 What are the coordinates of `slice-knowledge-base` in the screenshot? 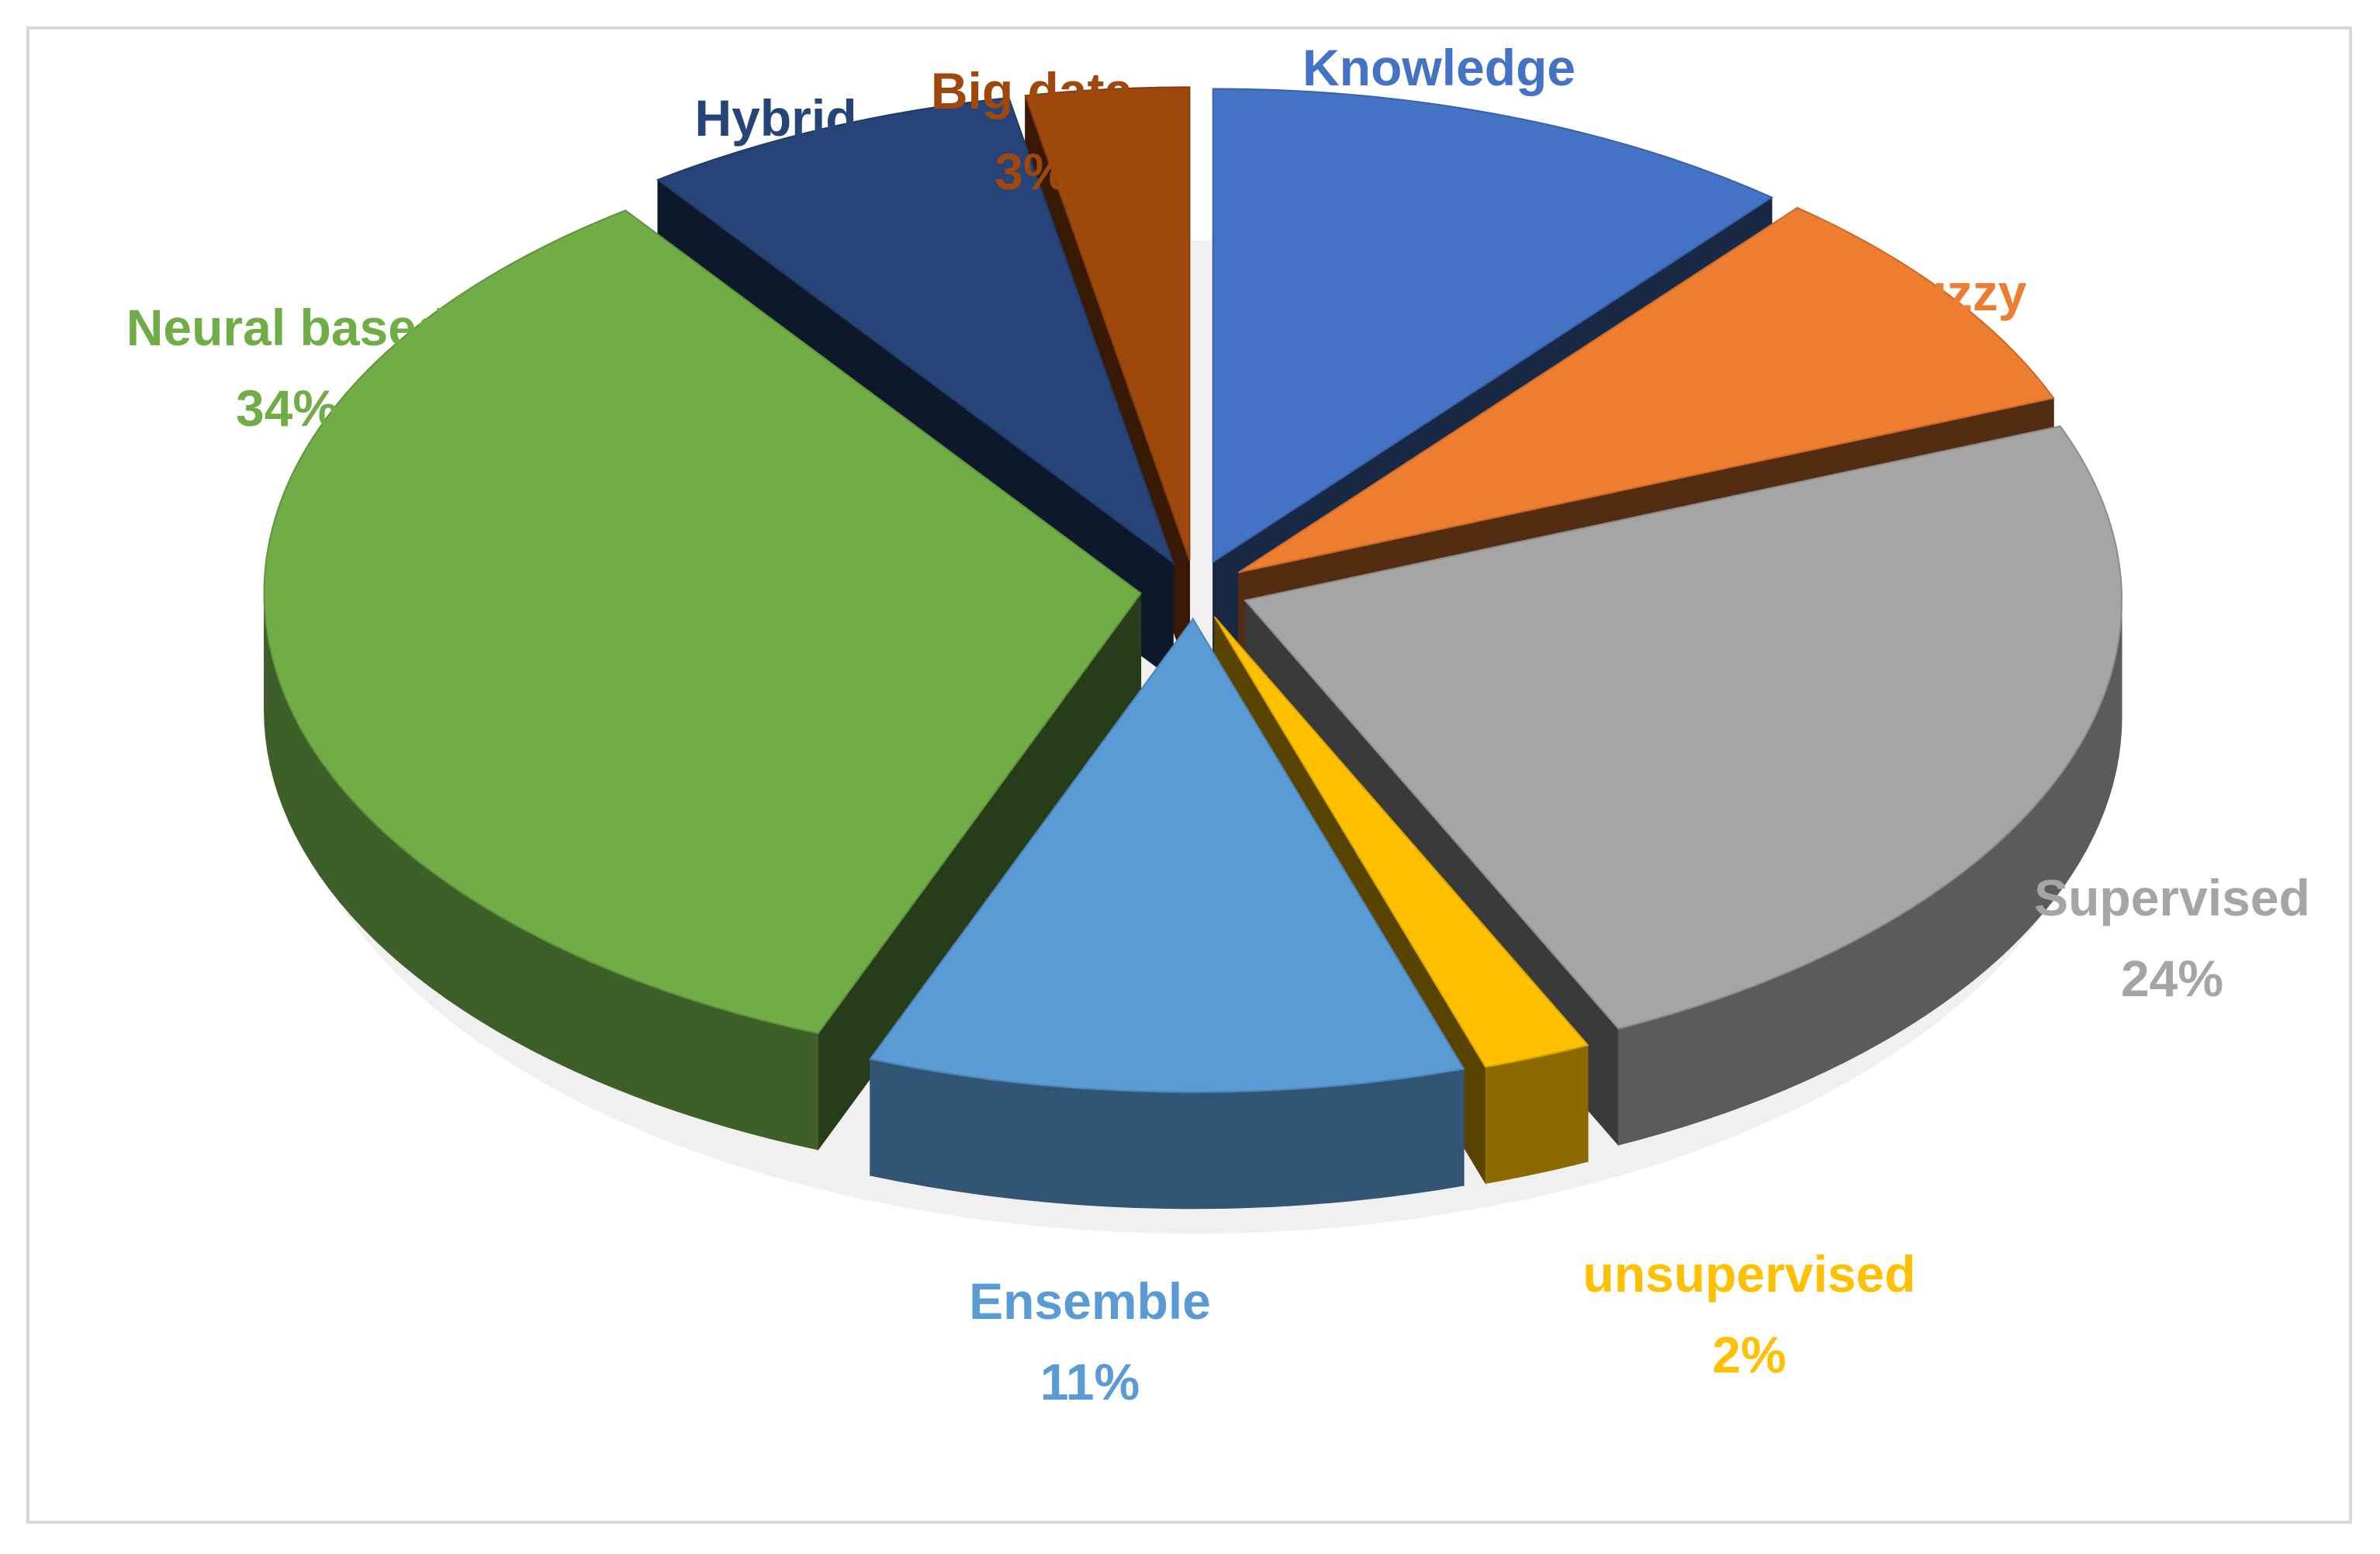 It's located at (1493, 326).